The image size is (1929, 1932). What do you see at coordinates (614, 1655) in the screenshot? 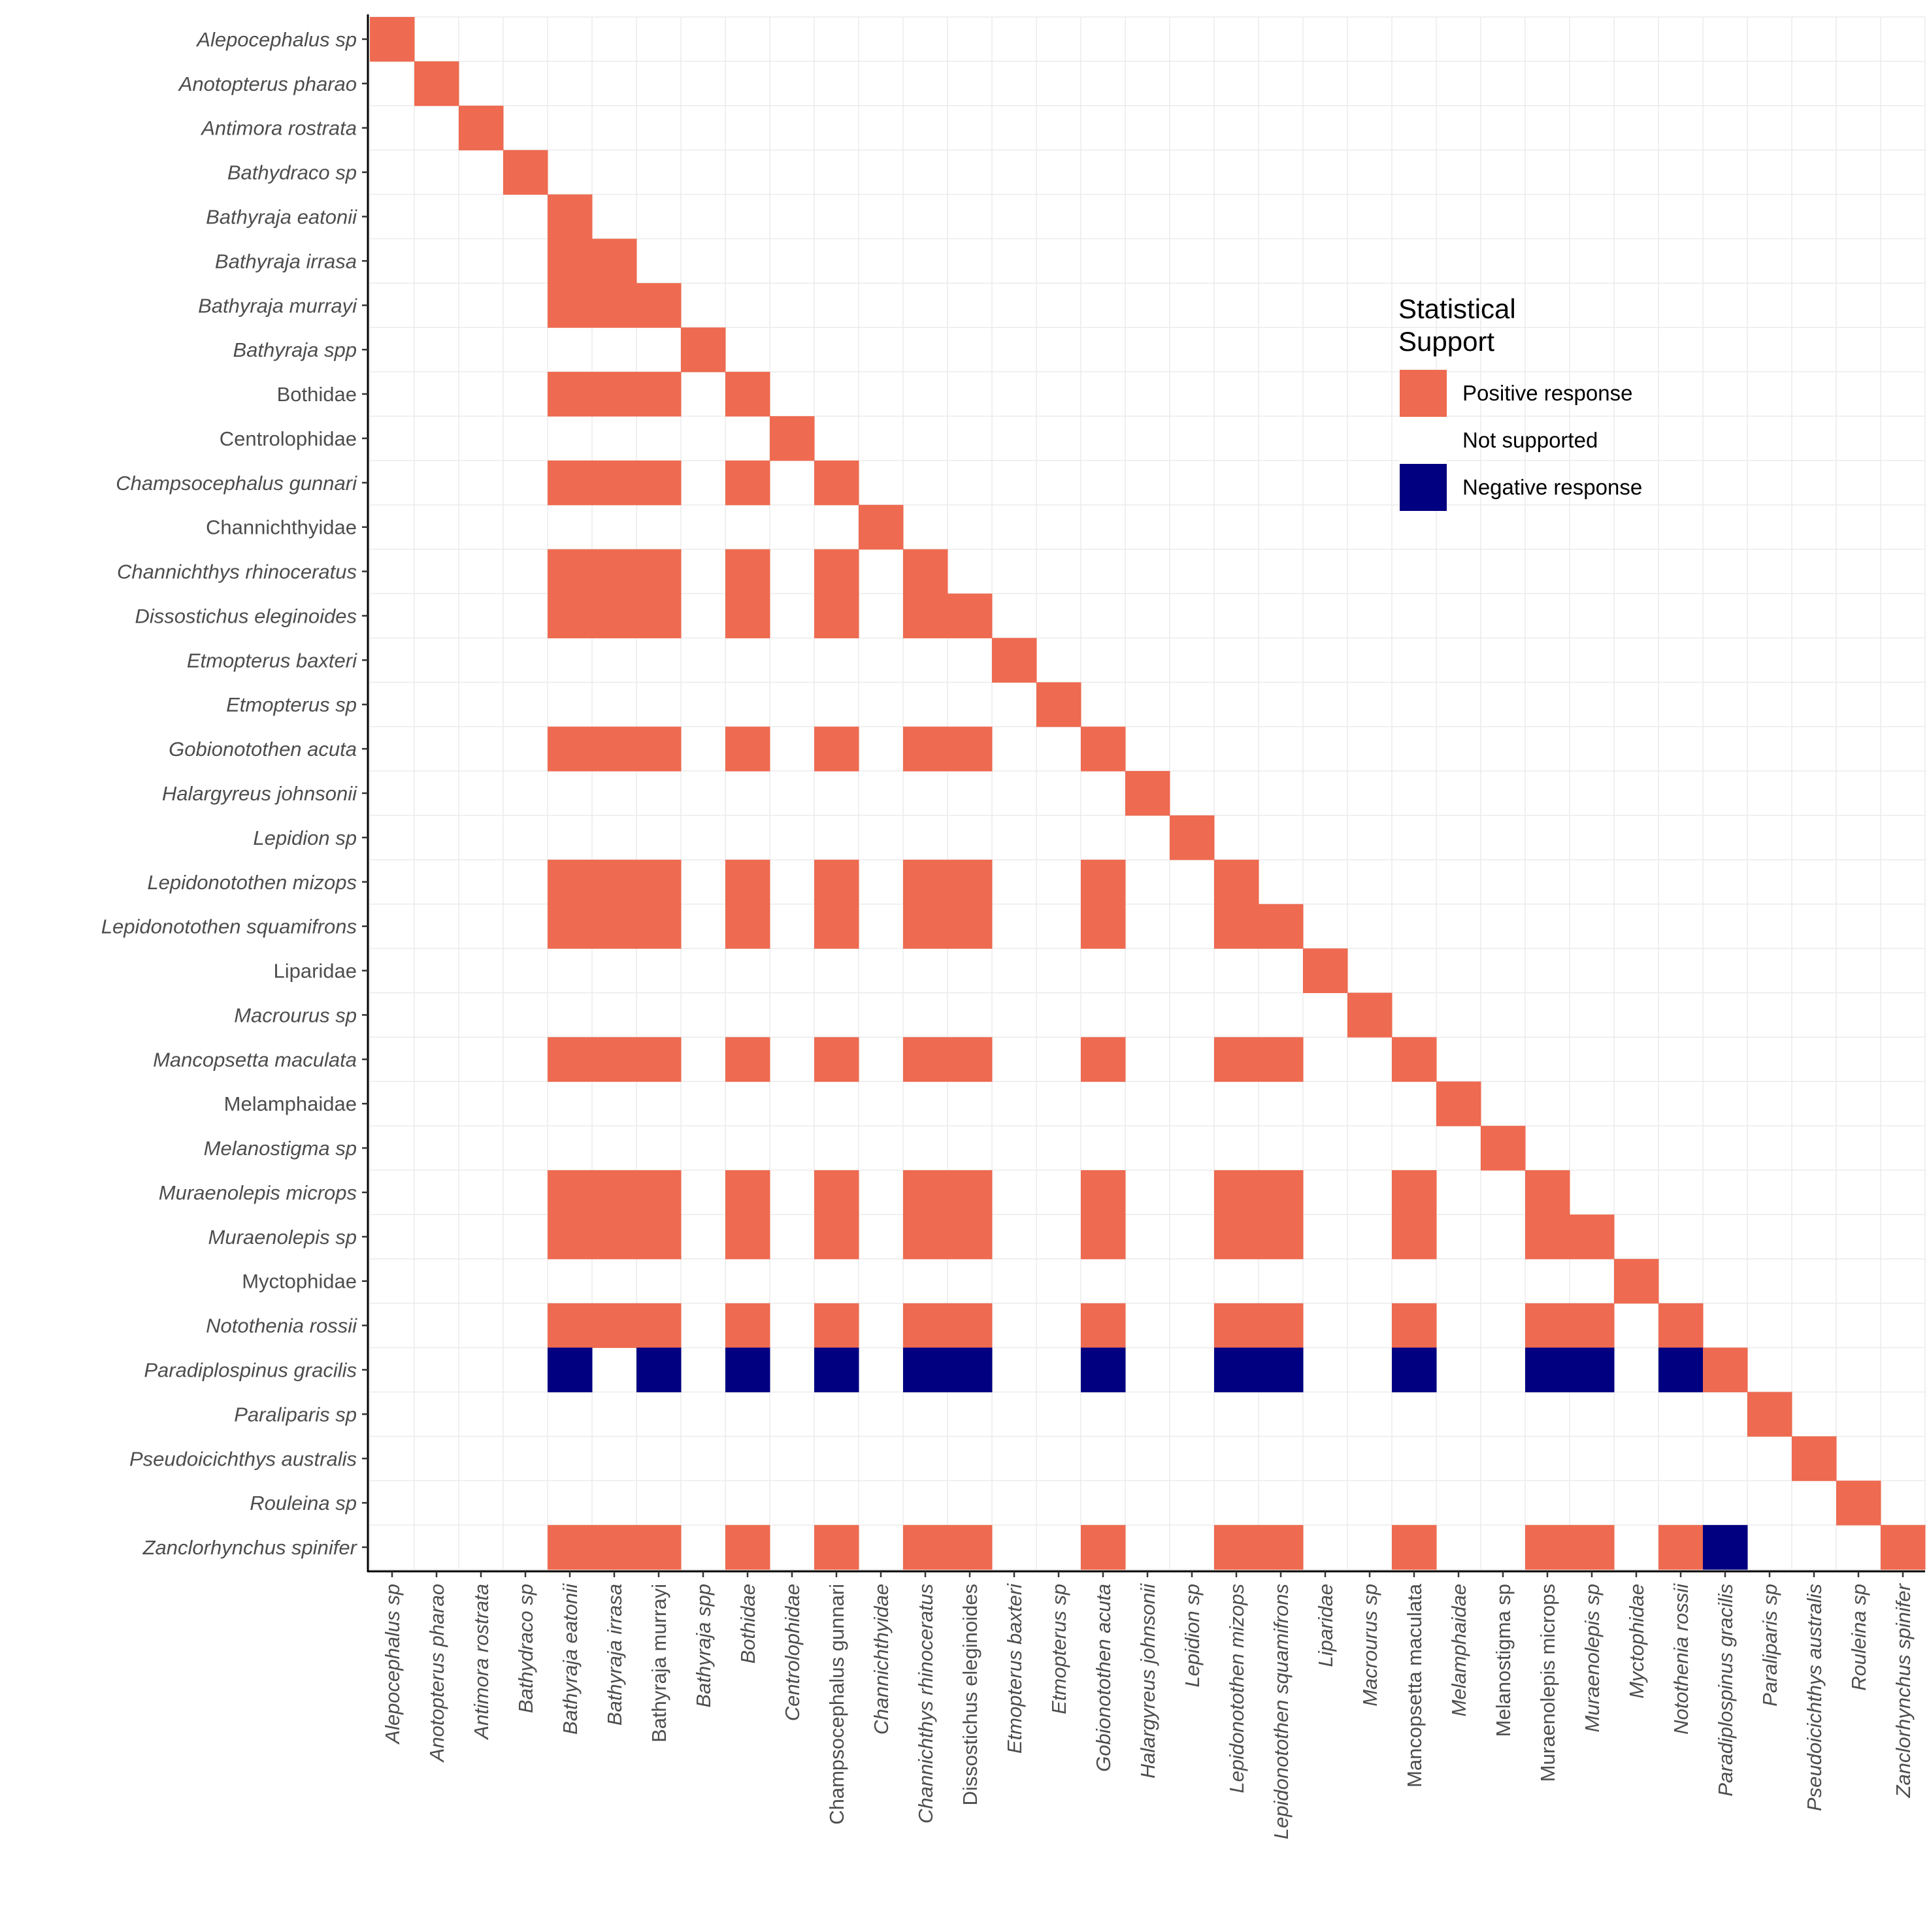
I see `x-tick-label: Bathyraja irrasa` at bounding box center [614, 1655].